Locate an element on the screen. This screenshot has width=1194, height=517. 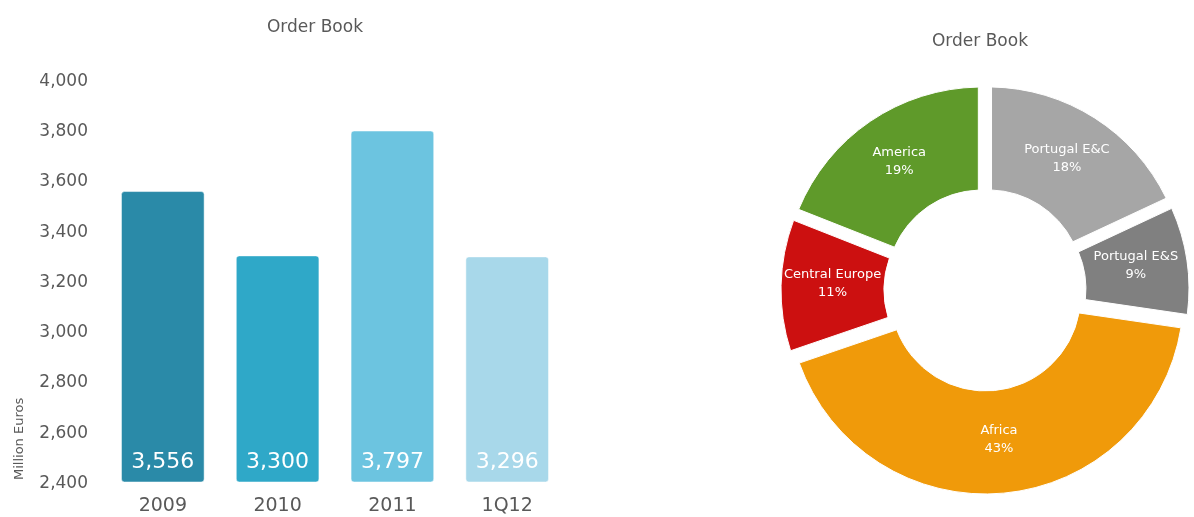
data-label: 3,300 is located at coordinates (278, 460).